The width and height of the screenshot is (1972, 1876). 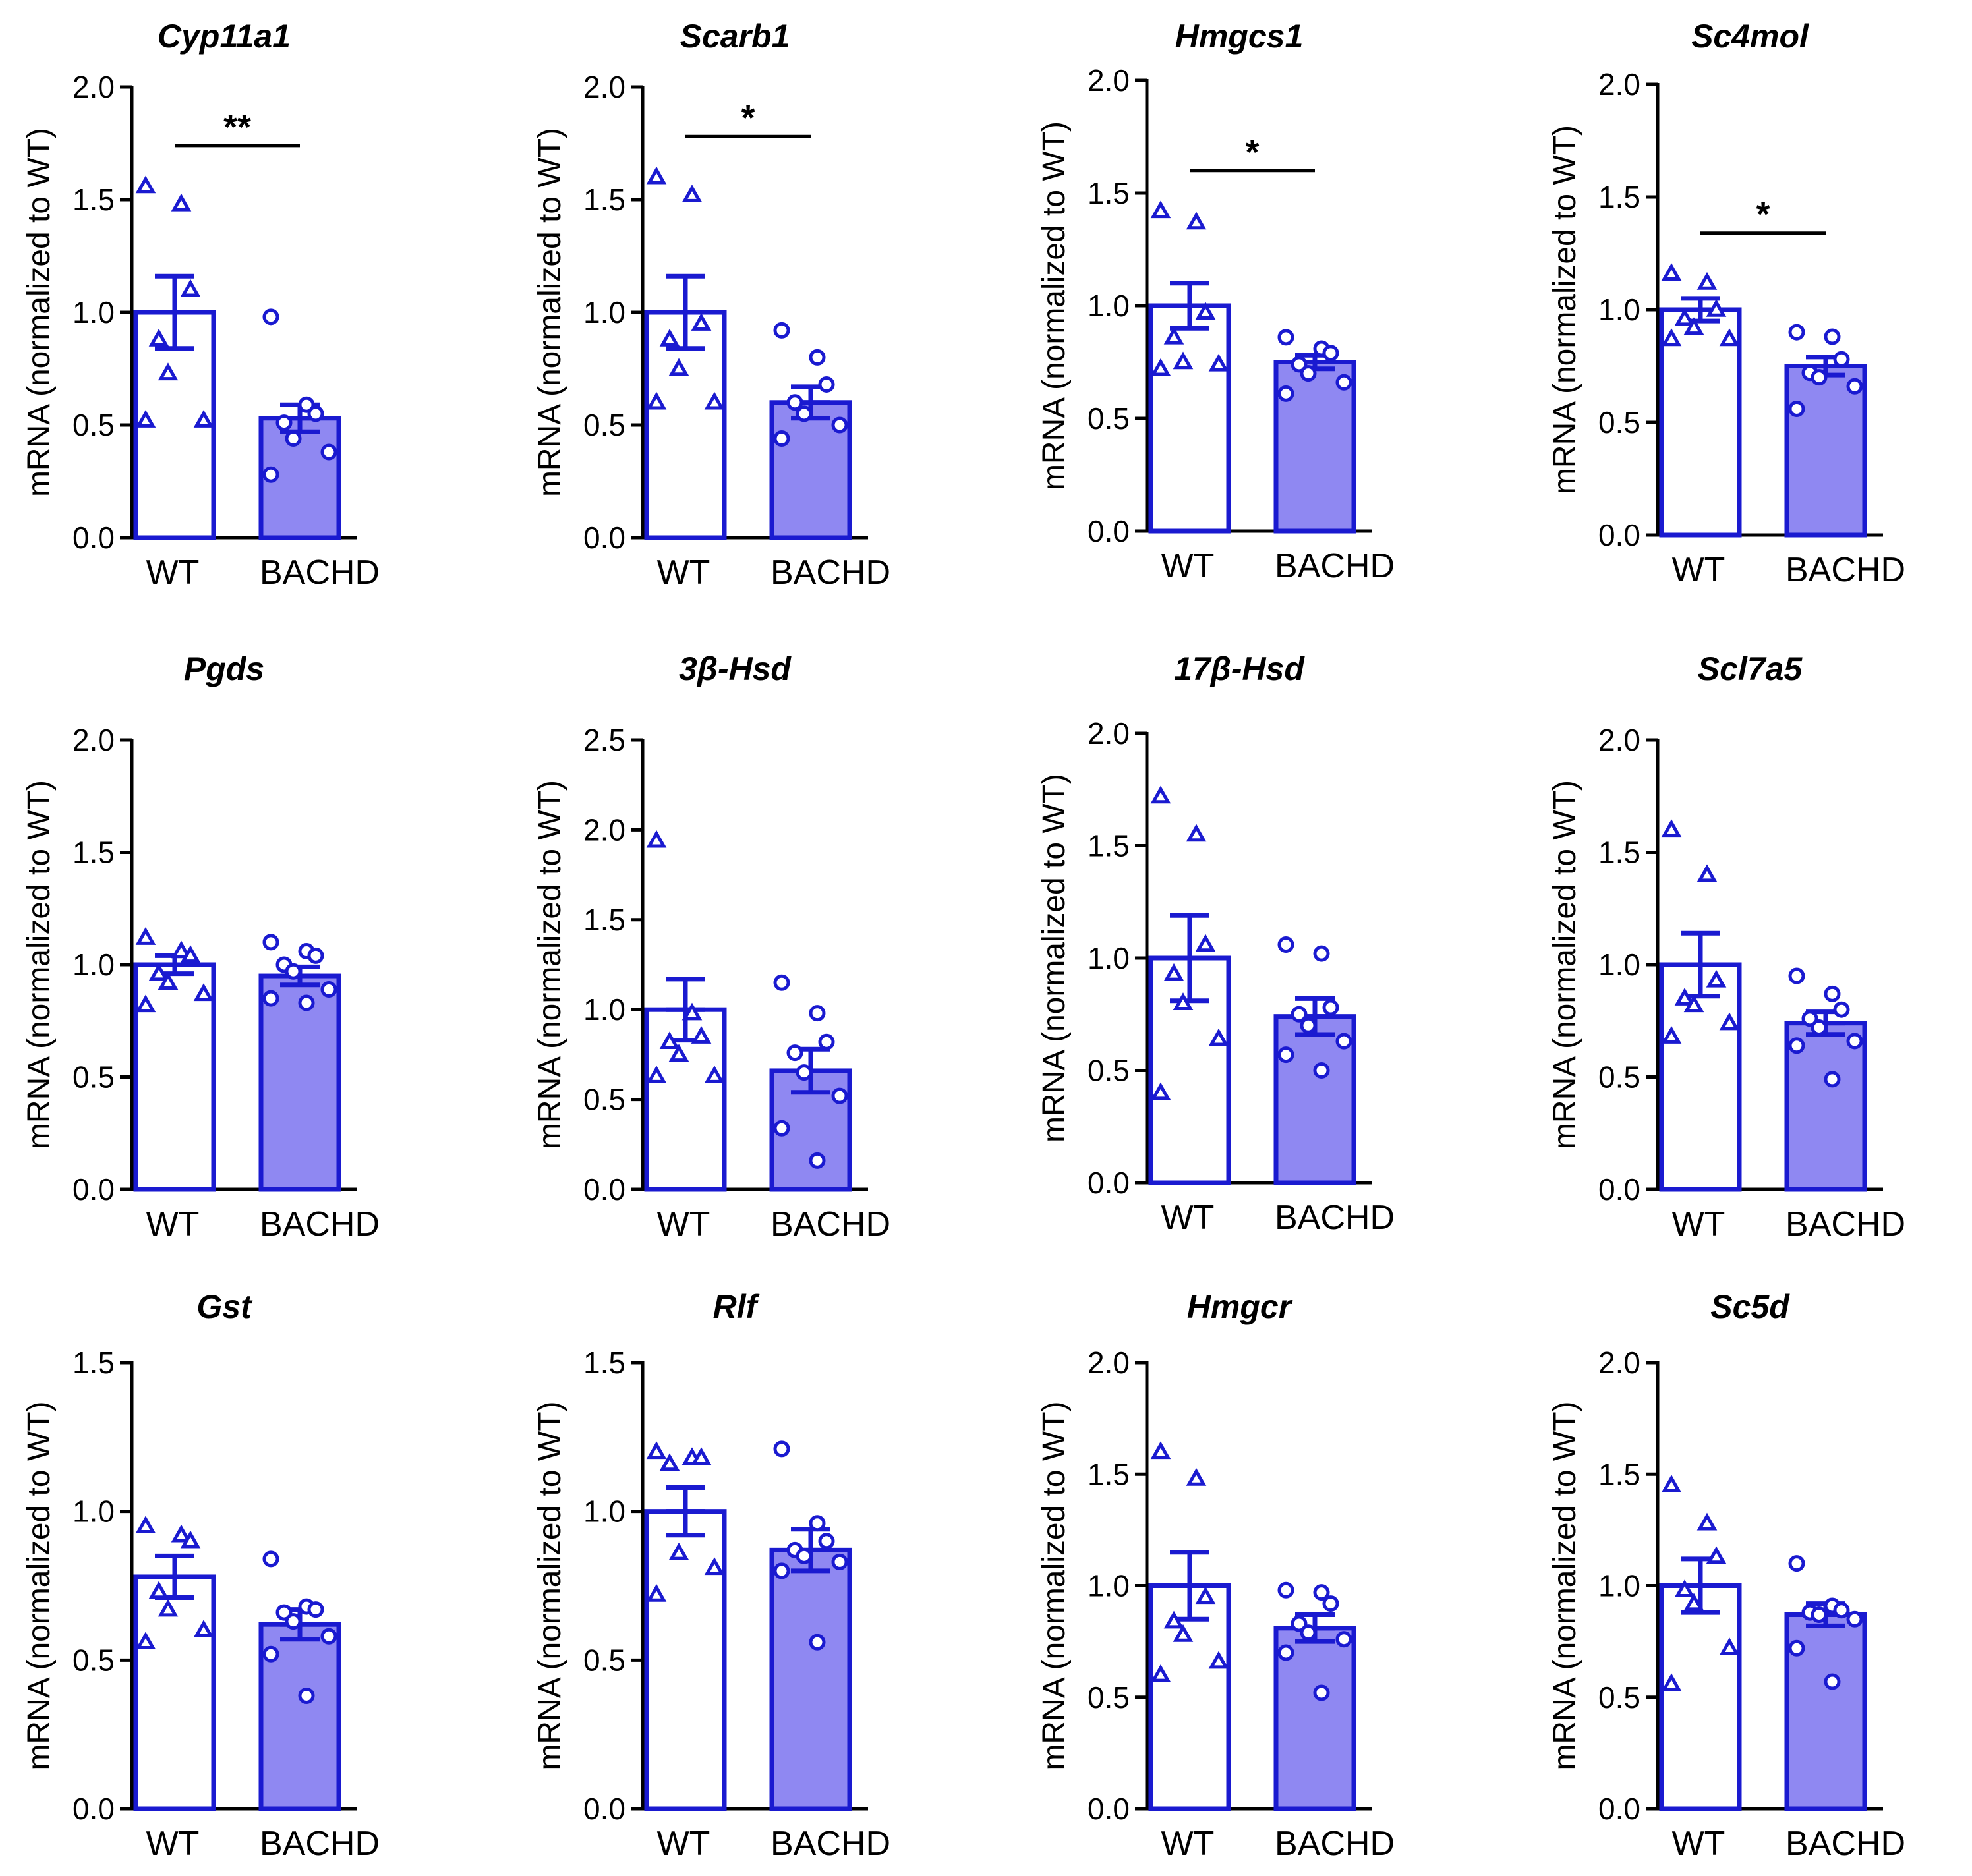 What do you see at coordinates (1619, 84) in the screenshot?
I see `y-tick-label: 2.0` at bounding box center [1619, 84].